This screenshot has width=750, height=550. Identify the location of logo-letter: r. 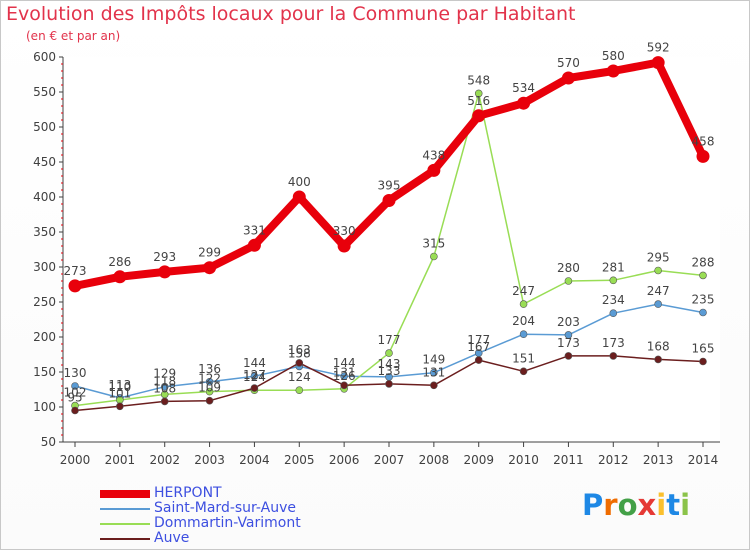
(610, 505).